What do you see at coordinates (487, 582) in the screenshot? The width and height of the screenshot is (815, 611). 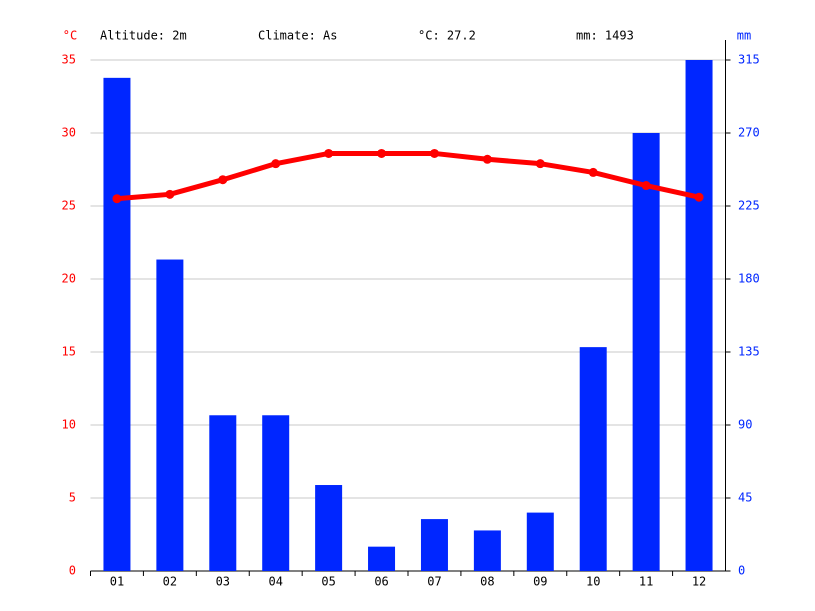 I see `x-tick-label: 08` at bounding box center [487, 582].